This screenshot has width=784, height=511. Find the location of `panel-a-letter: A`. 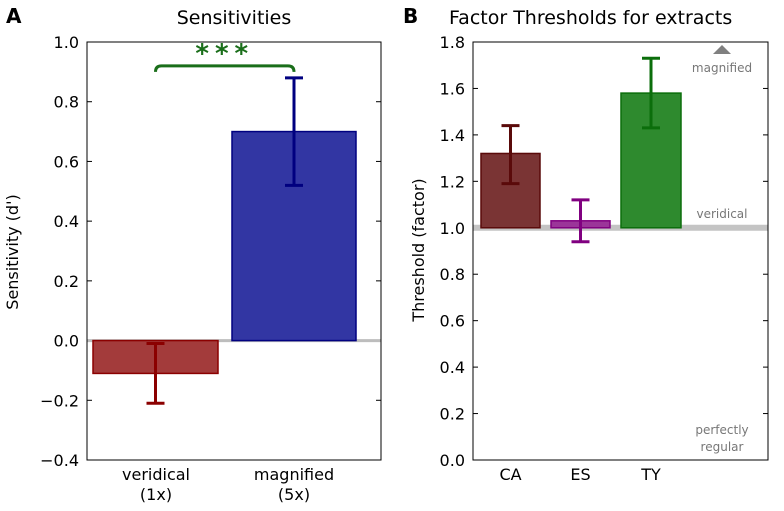

panel-a-letter: A is located at coordinates (14, 16).